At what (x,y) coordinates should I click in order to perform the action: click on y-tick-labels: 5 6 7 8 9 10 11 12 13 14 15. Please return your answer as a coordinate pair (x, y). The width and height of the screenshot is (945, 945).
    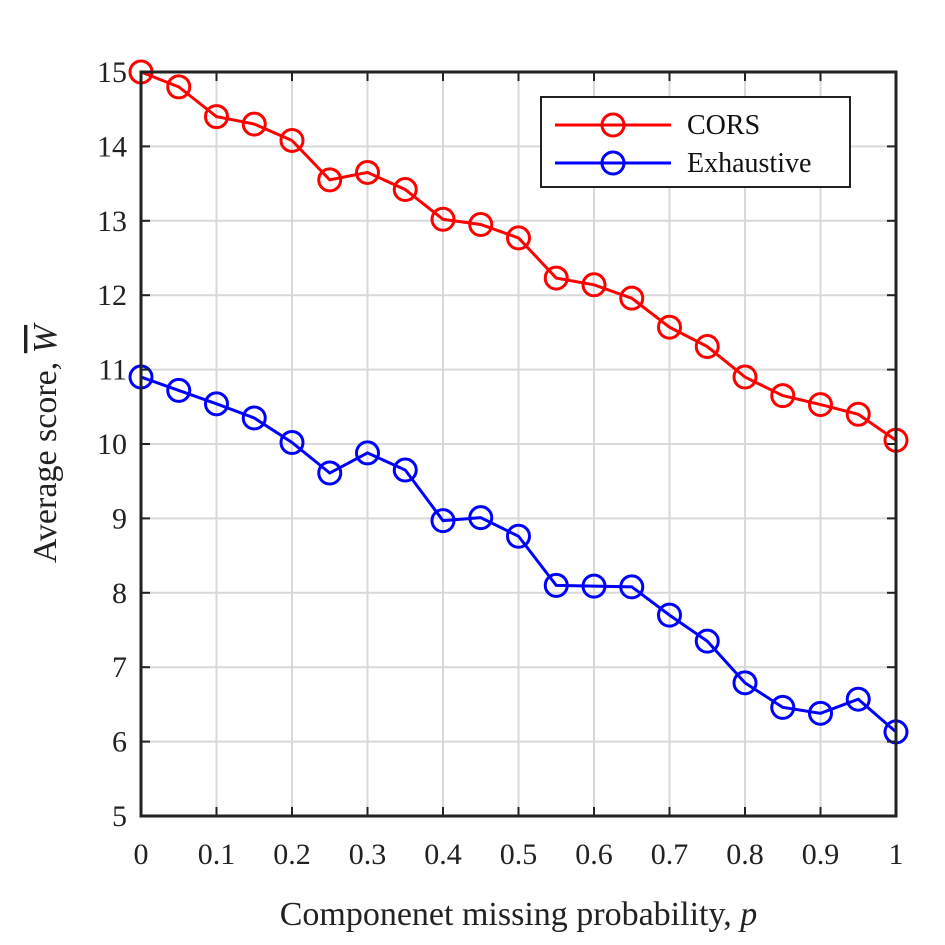
    Looking at the image, I should click on (112, 444).